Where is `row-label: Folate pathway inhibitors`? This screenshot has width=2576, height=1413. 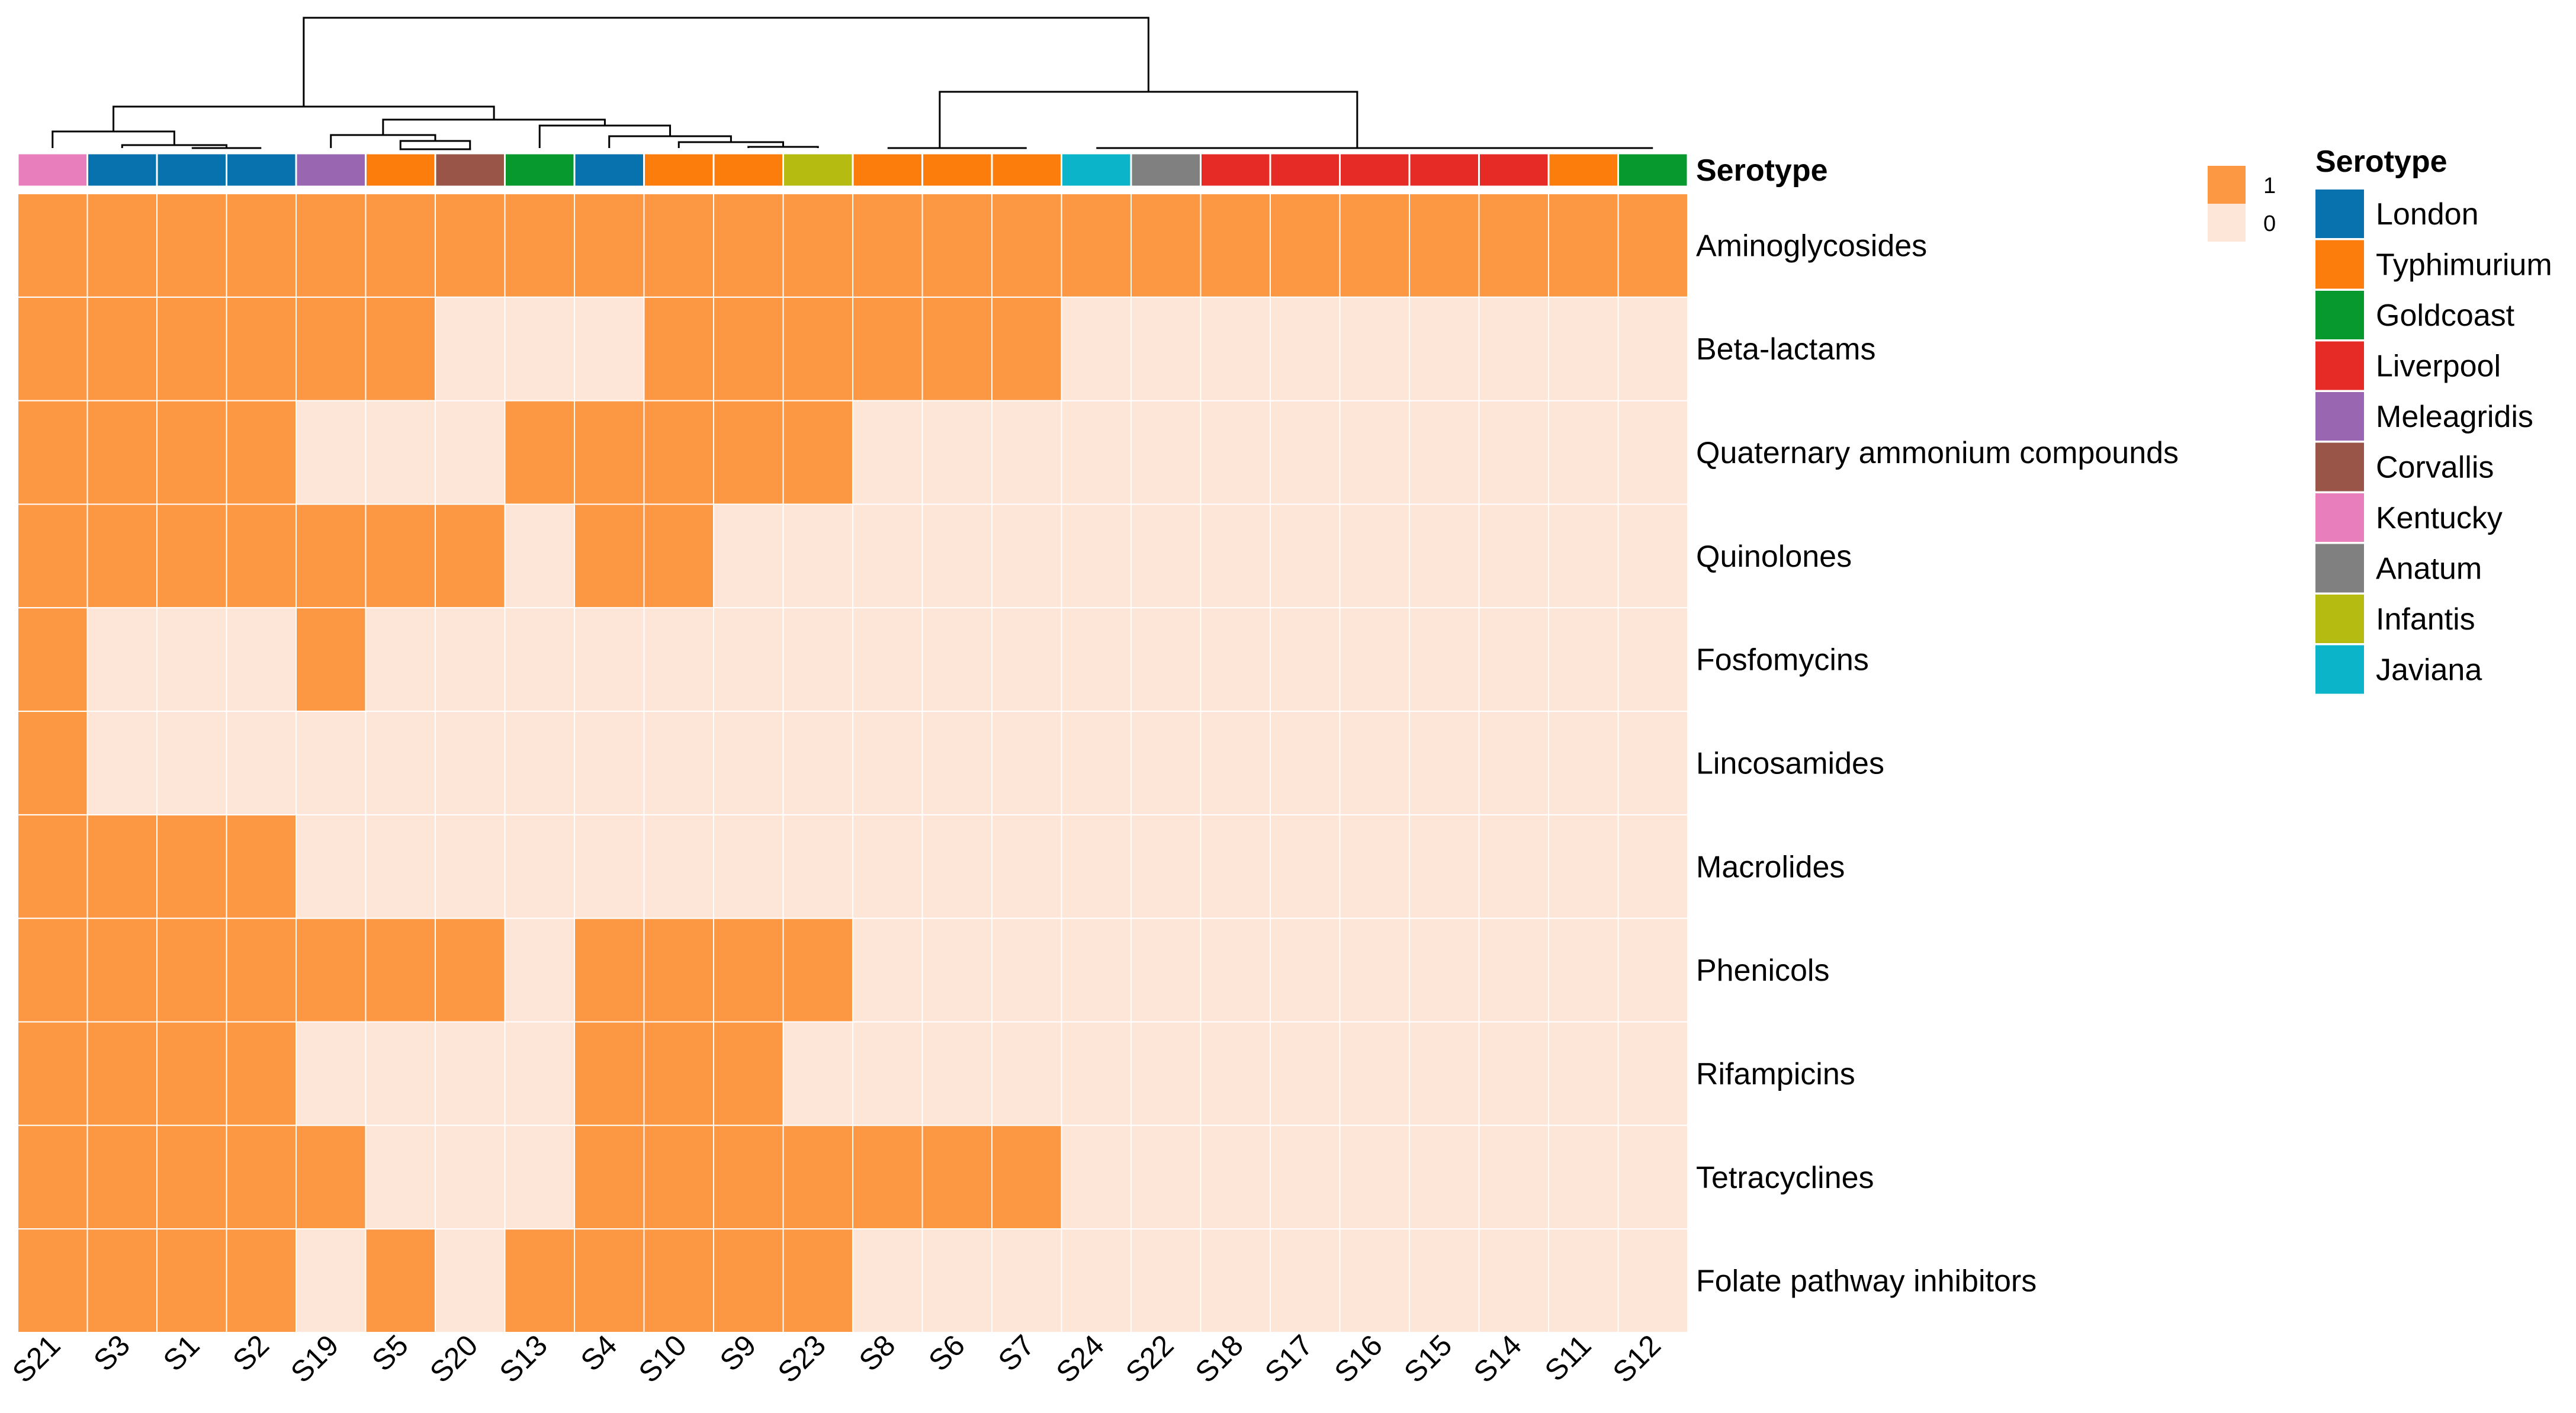
row-label: Folate pathway inhibitors is located at coordinates (1866, 1281).